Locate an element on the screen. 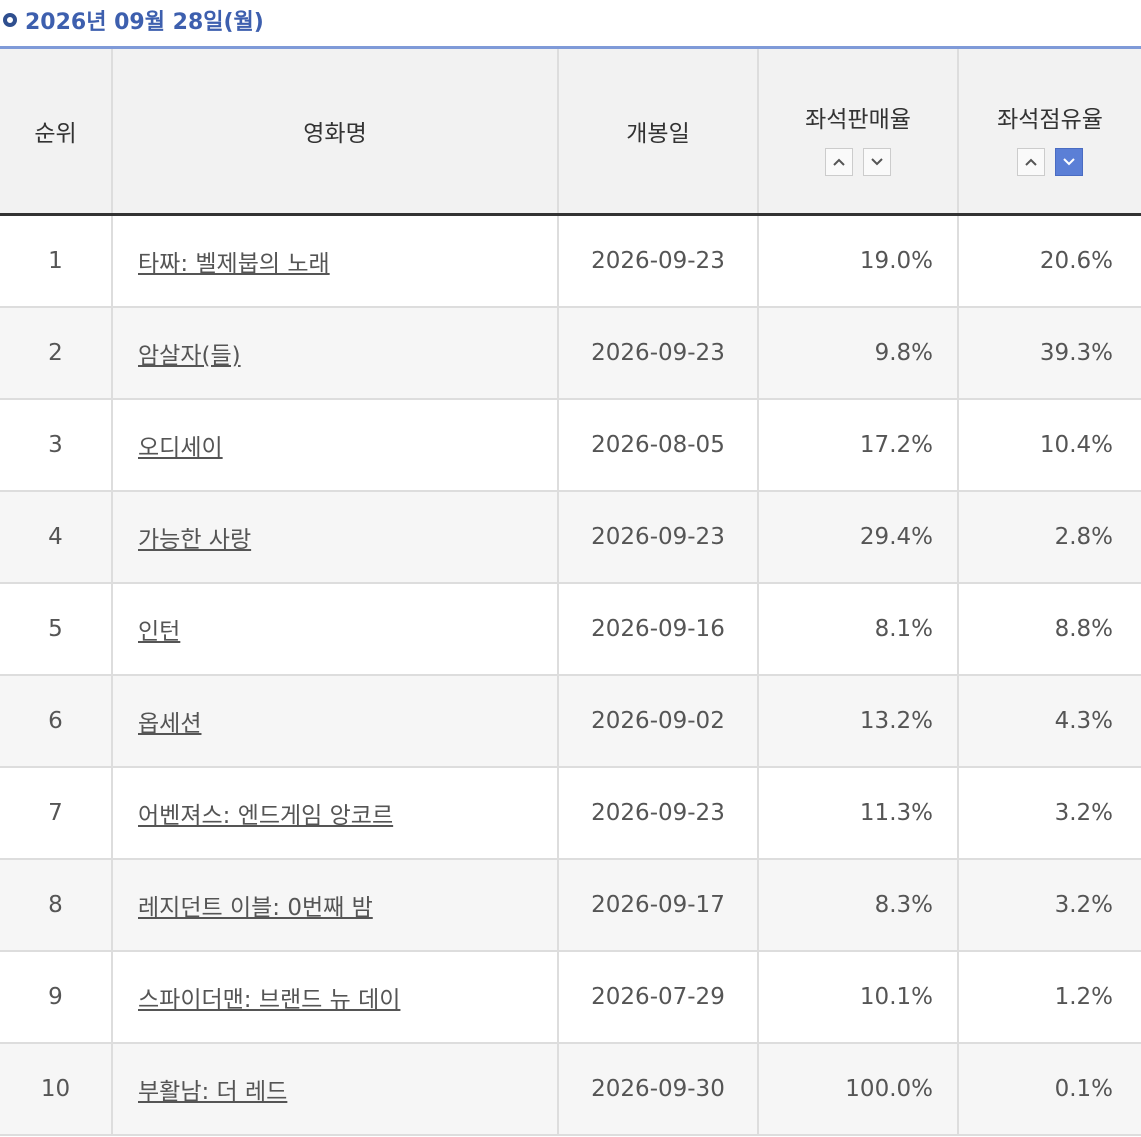  table-cell: 가능한 사랑 is located at coordinates (336, 537).